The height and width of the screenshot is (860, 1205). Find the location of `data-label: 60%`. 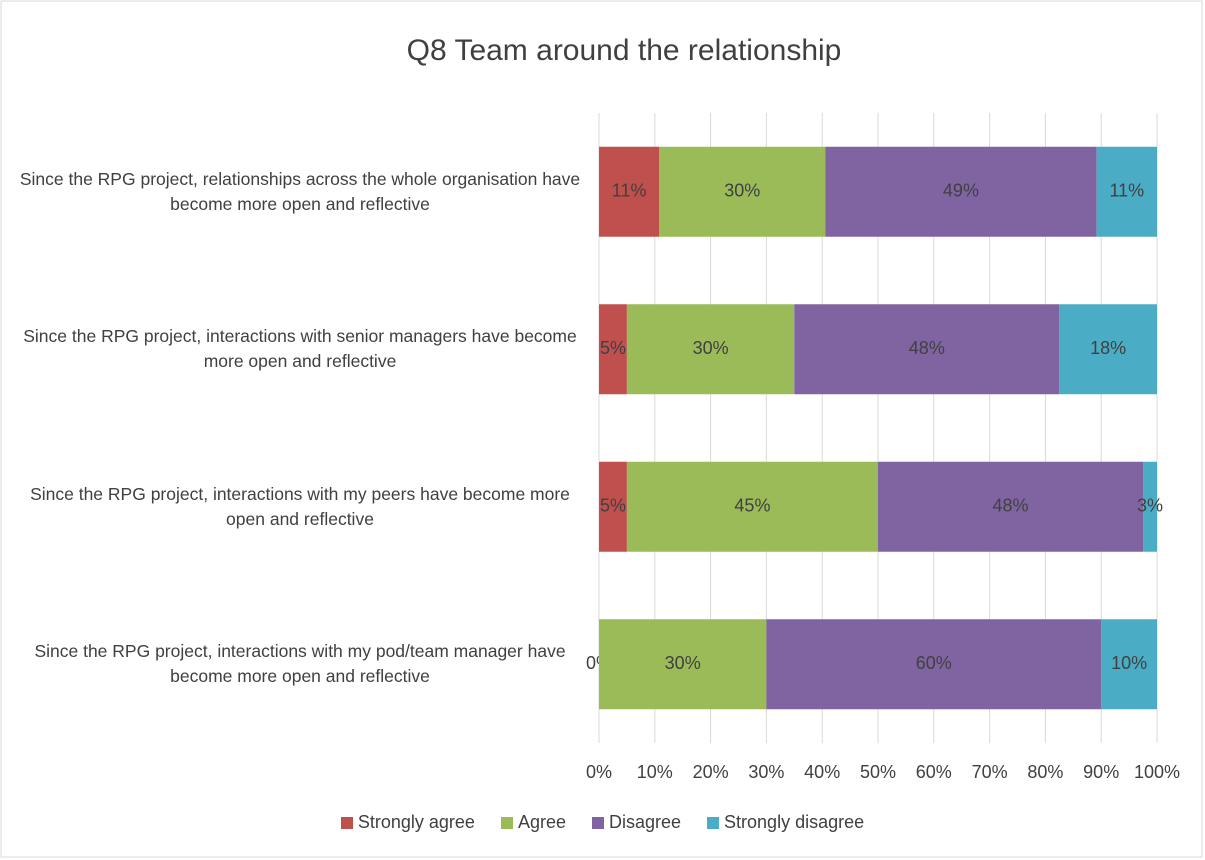

data-label: 60% is located at coordinates (934, 663).